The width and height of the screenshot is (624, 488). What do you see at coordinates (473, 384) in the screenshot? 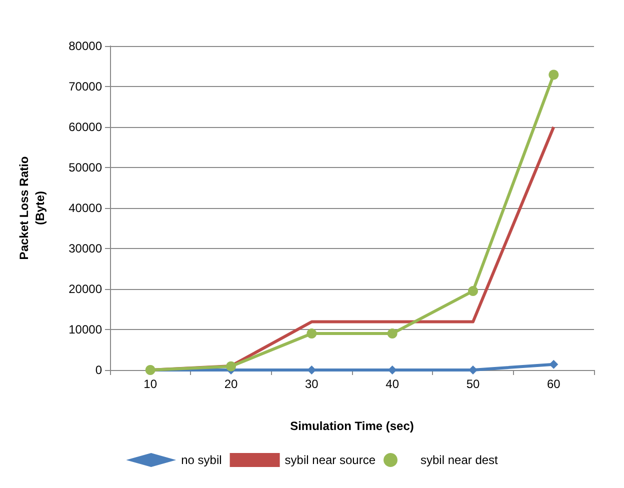
I see `x-tick-label: 50` at bounding box center [473, 384].